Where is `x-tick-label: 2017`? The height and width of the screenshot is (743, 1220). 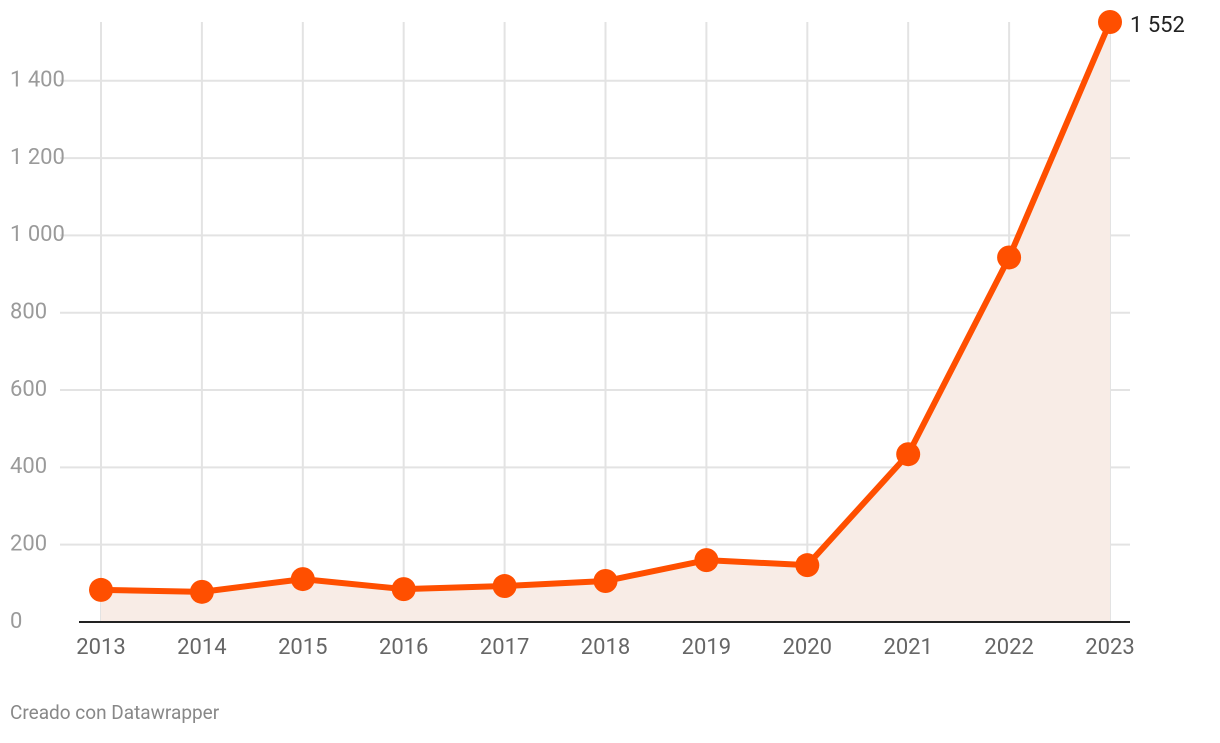 x-tick-label: 2017 is located at coordinates (504, 647).